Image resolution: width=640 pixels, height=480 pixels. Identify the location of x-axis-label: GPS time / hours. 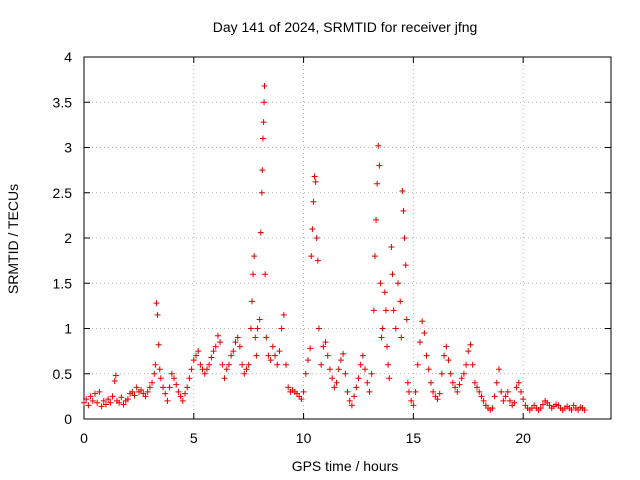
(345, 466).